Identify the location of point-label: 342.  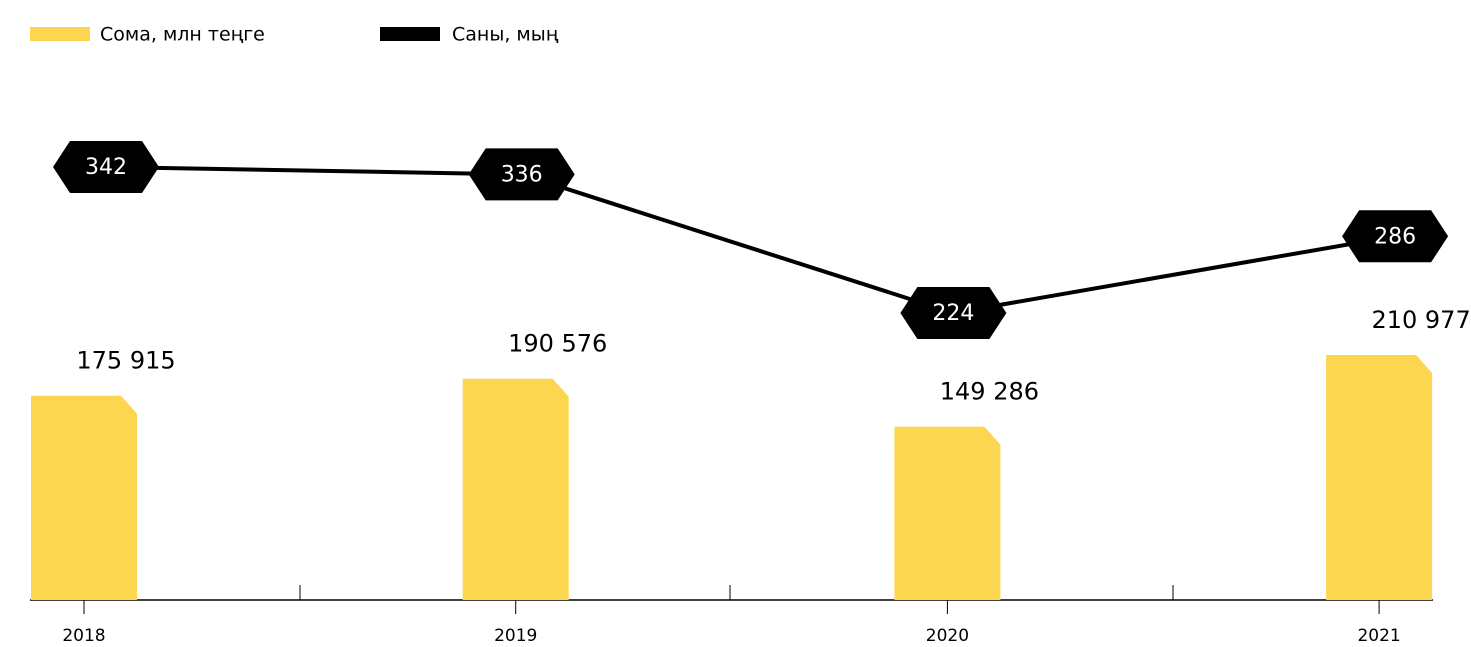
(106, 167).